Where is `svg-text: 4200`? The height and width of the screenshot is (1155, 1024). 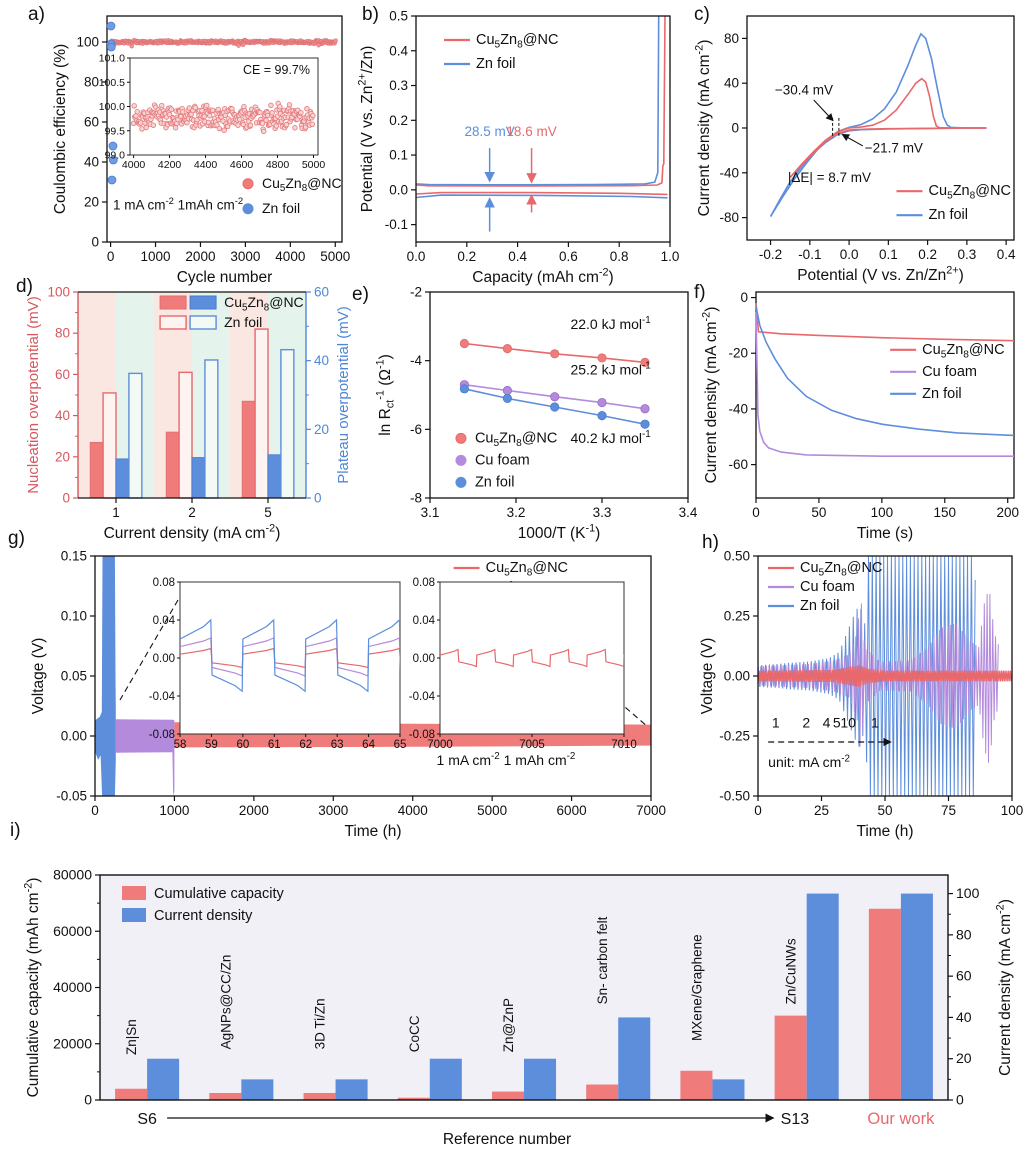
svg-text: 4200 is located at coordinates (170, 165).